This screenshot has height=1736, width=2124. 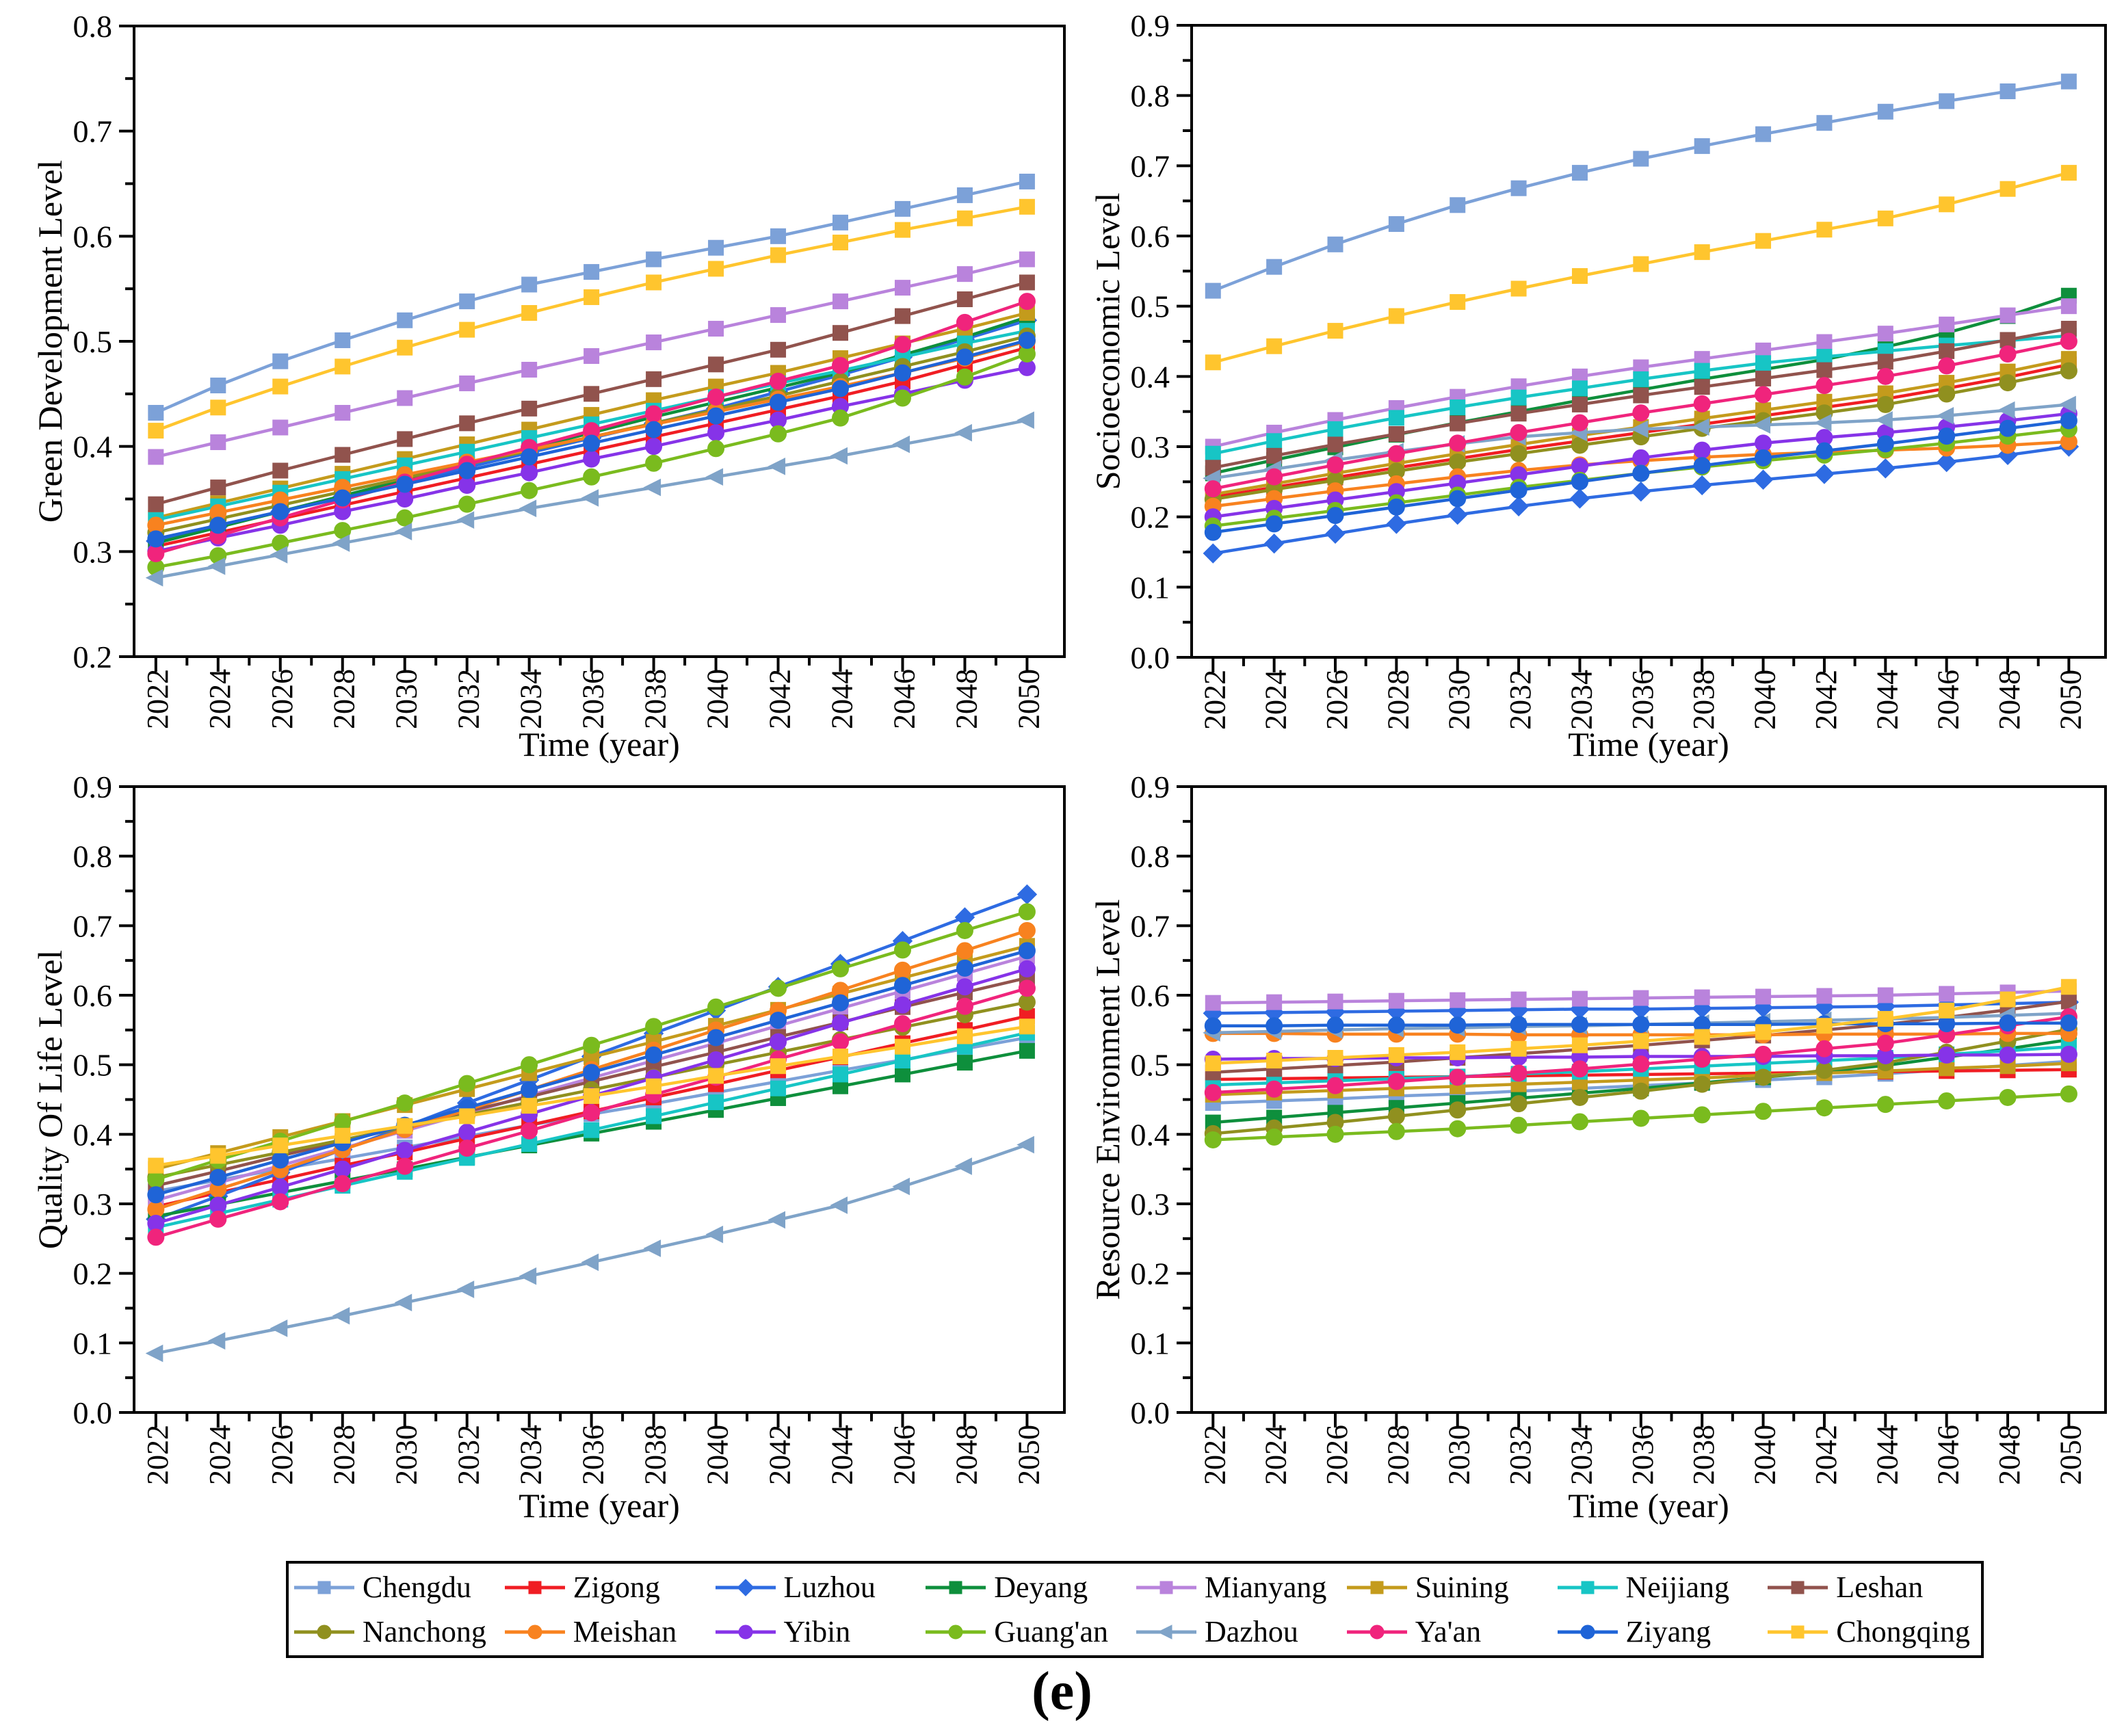 I want to click on x-tick-label: 2026, so click(x=1337, y=1455).